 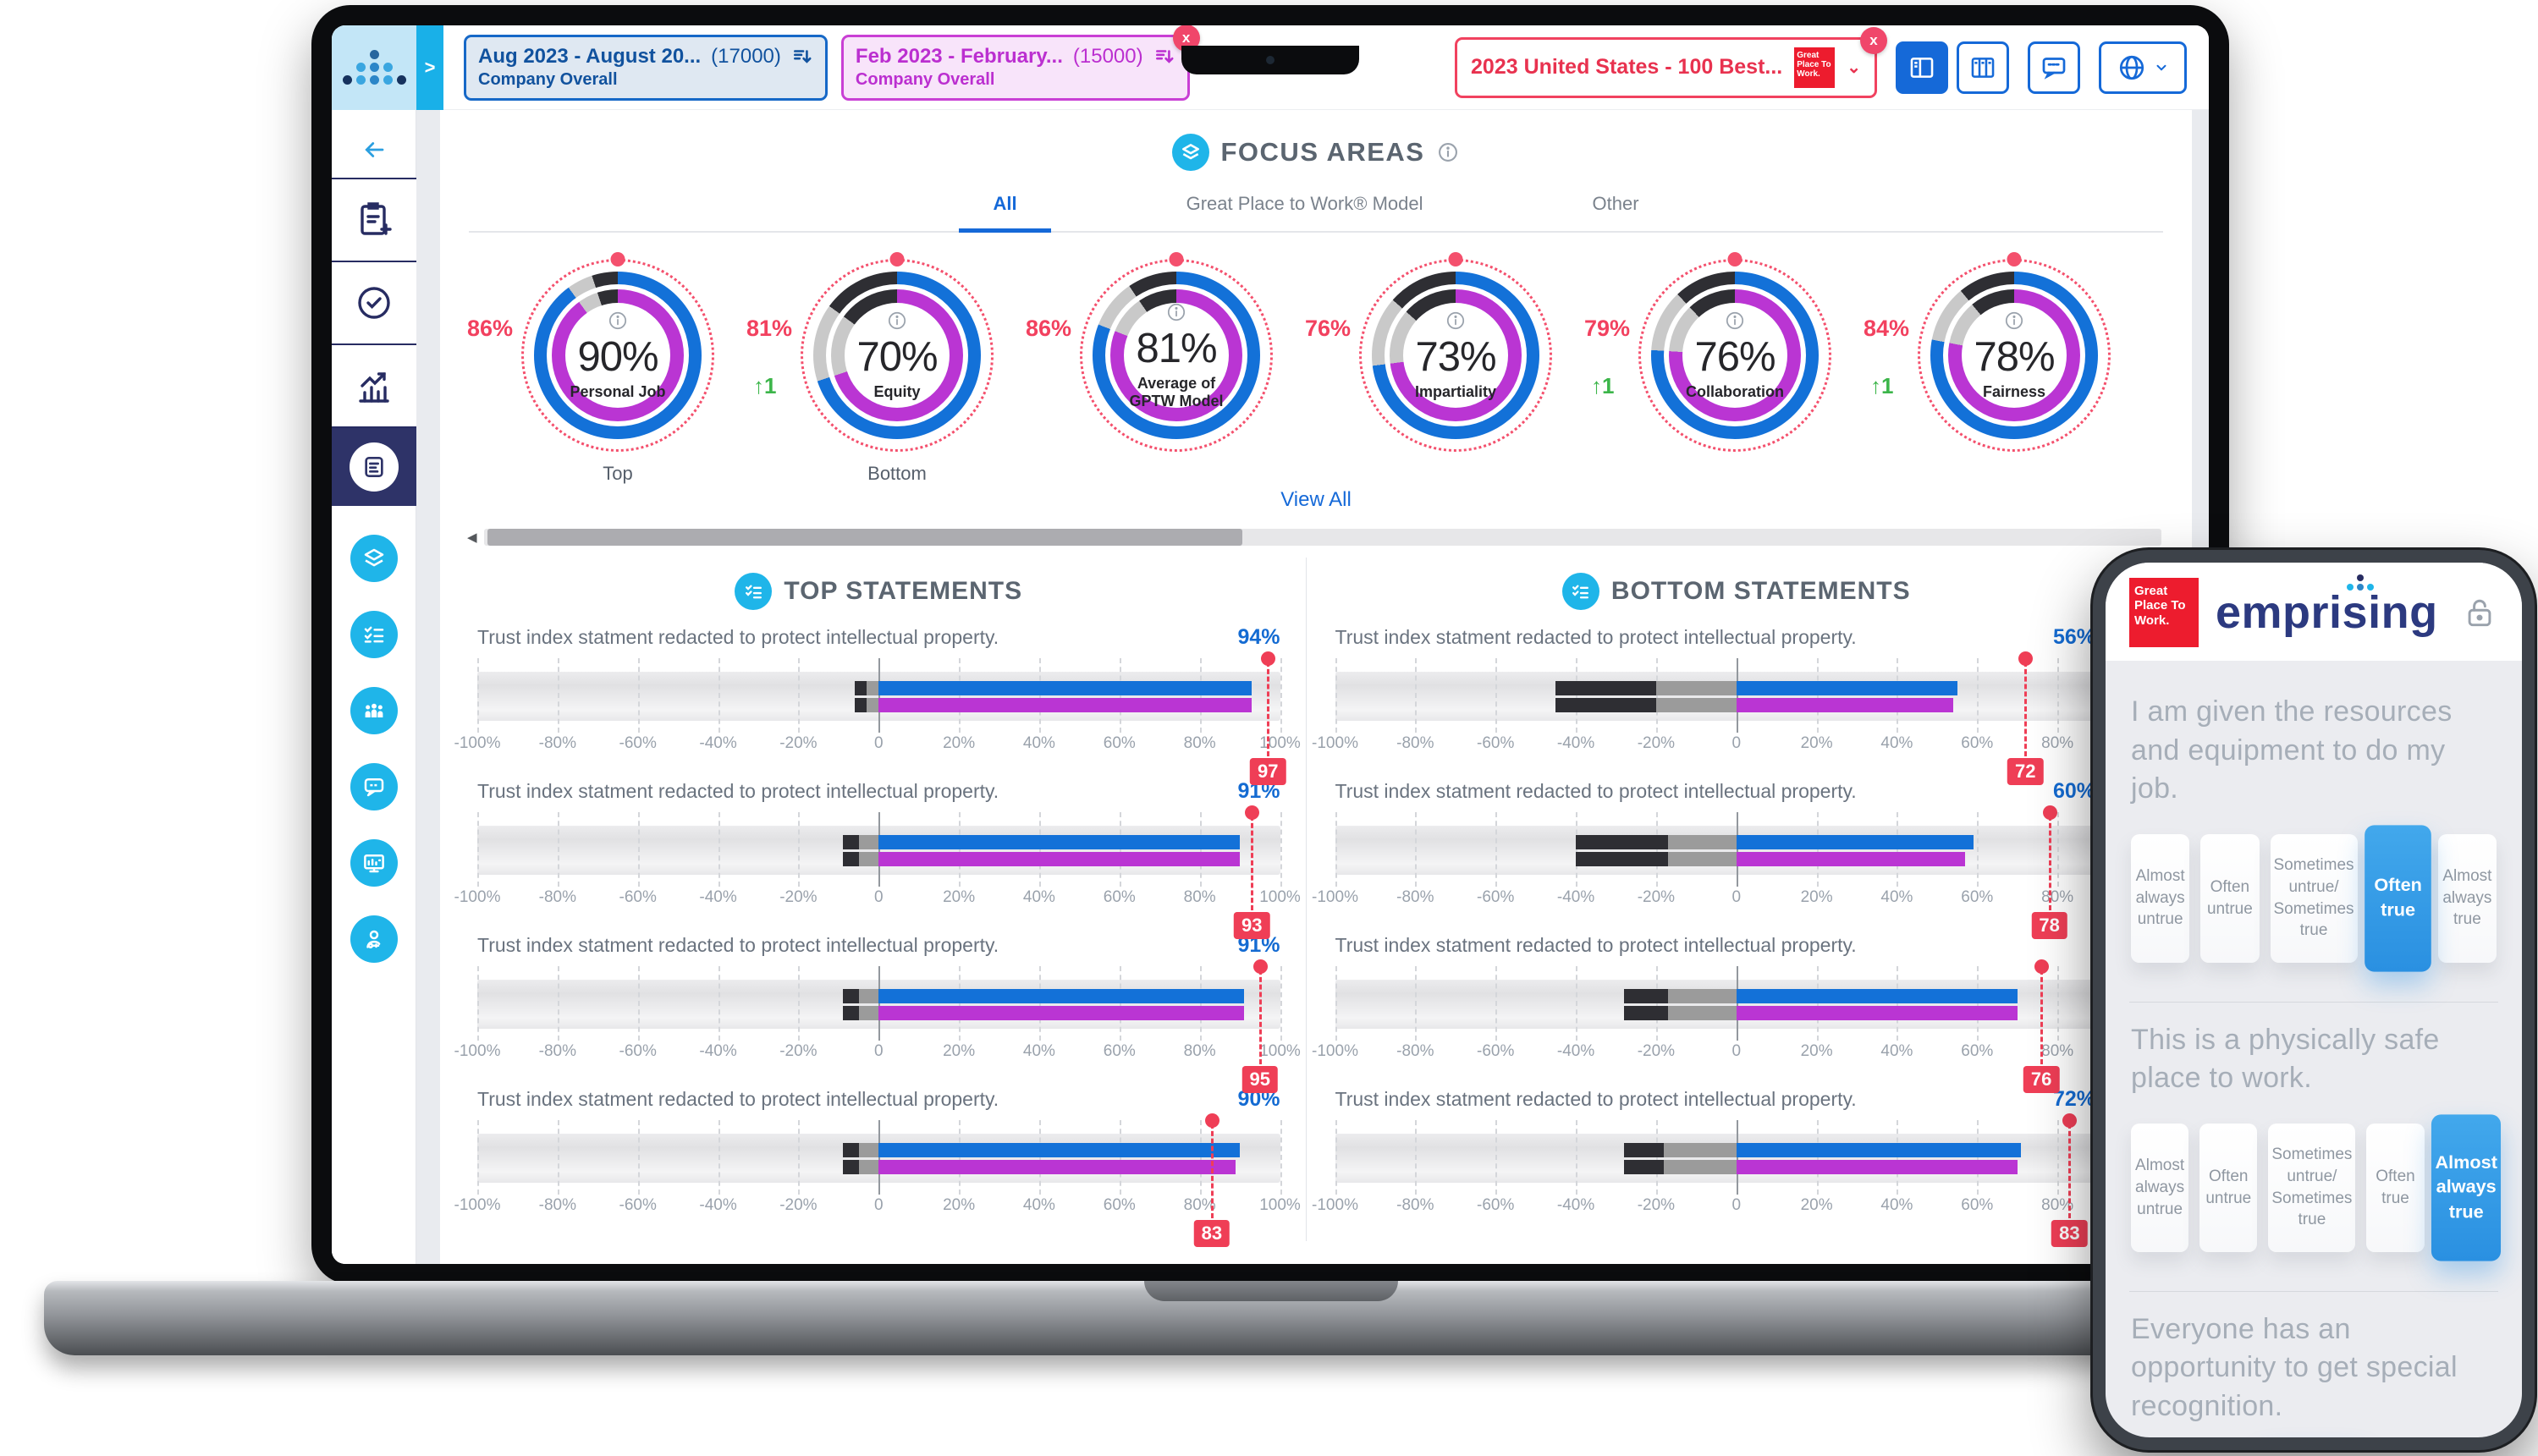 What do you see at coordinates (374, 558) in the screenshot?
I see `sidebar-item-focus-areas` at bounding box center [374, 558].